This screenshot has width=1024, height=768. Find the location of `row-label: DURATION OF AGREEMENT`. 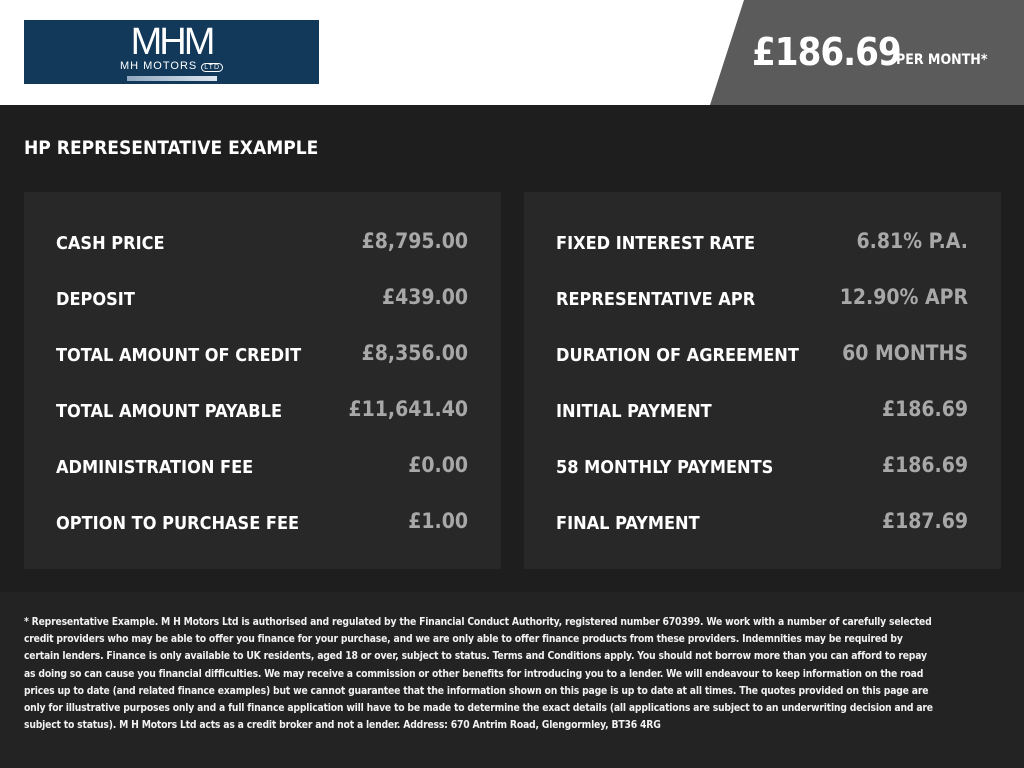

row-label: DURATION OF AGREEMENT is located at coordinates (677, 355).